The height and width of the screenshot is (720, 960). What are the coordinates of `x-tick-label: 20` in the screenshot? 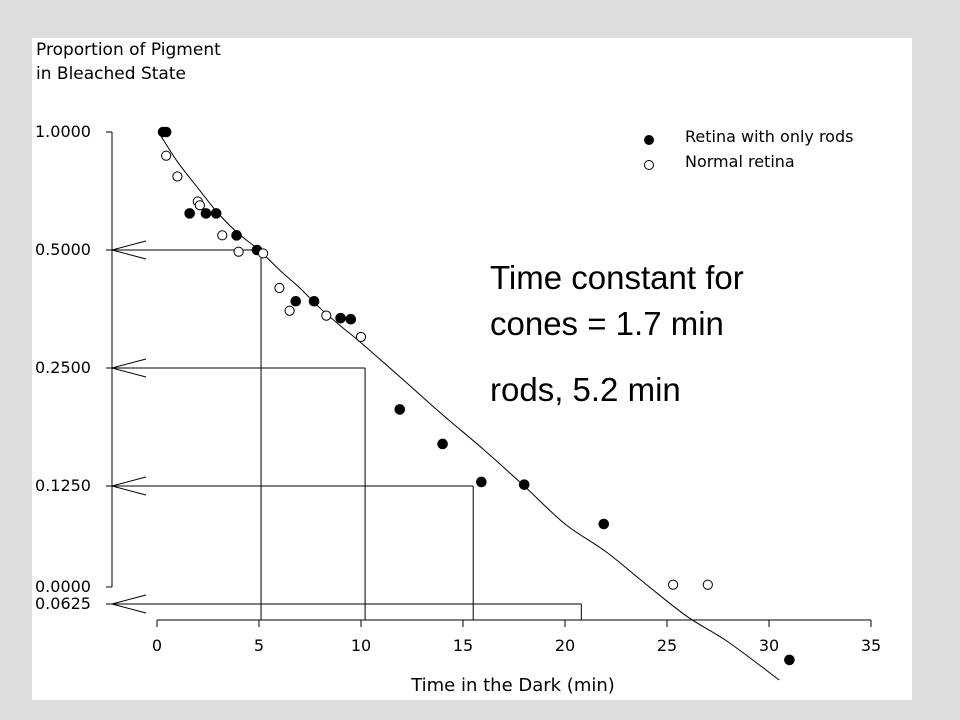 It's located at (565, 645).